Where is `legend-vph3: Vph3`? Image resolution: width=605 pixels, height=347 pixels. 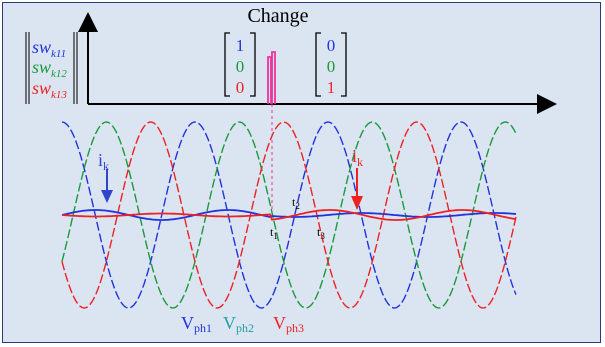 legend-vph3: Vph3 is located at coordinates (288, 324).